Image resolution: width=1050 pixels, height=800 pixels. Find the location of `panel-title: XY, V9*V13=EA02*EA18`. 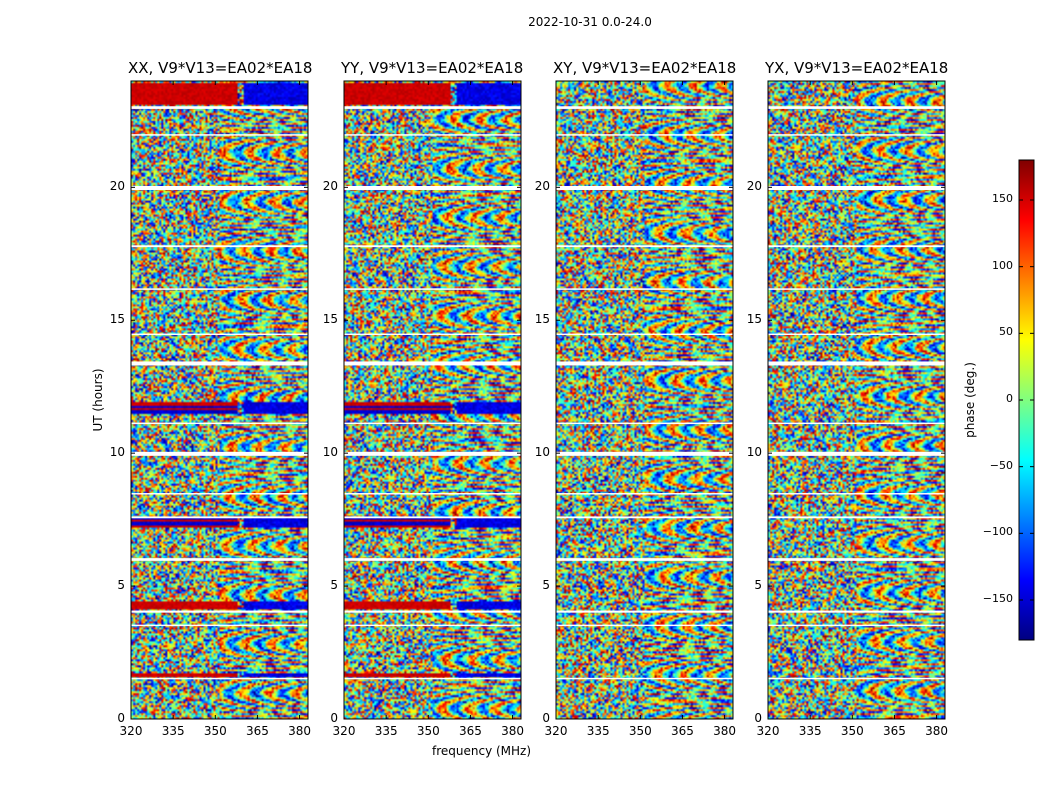

panel-title: XY, V9*V13=EA02*EA18 is located at coordinates (645, 68).